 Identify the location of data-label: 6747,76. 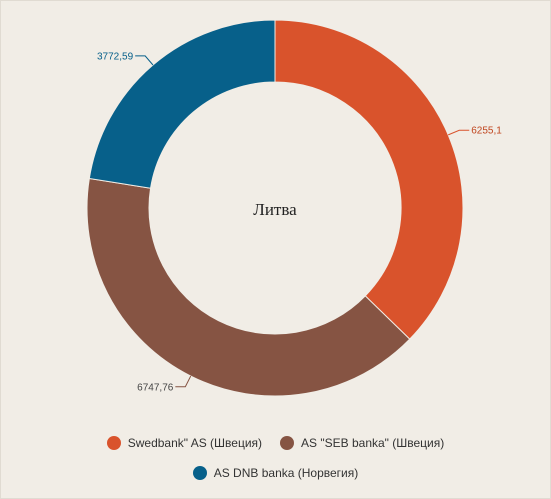
(155, 387).